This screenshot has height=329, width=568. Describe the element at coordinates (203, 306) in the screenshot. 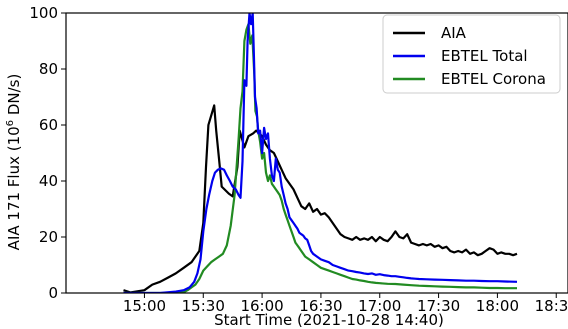

I see `x-tick-label: 15:30` at that location.